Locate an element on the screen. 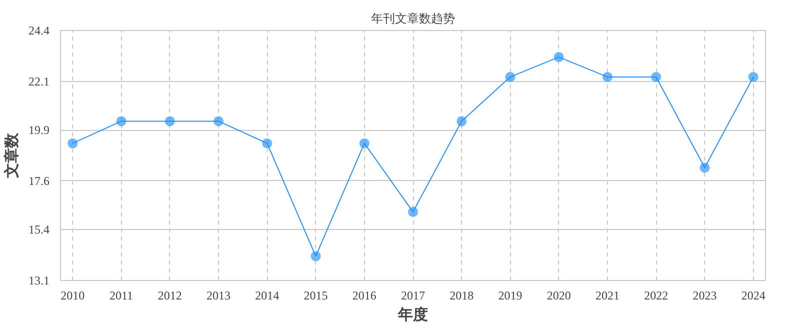  y-tick-label: 24.4 is located at coordinates (39, 31).